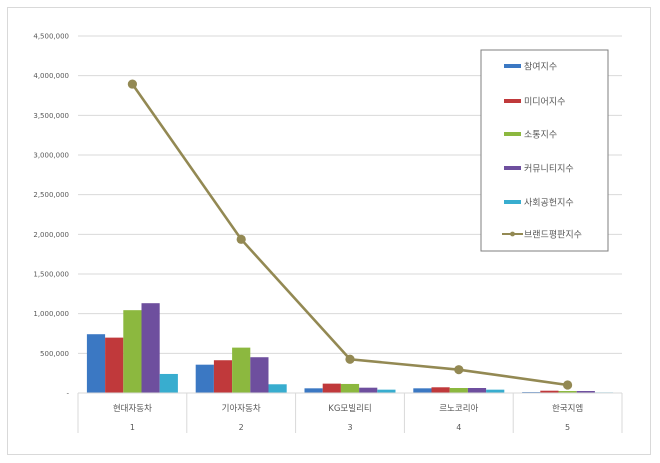 The width and height of the screenshot is (660, 463). Describe the element at coordinates (567, 427) in the screenshot. I see `category-rank: 5` at that location.